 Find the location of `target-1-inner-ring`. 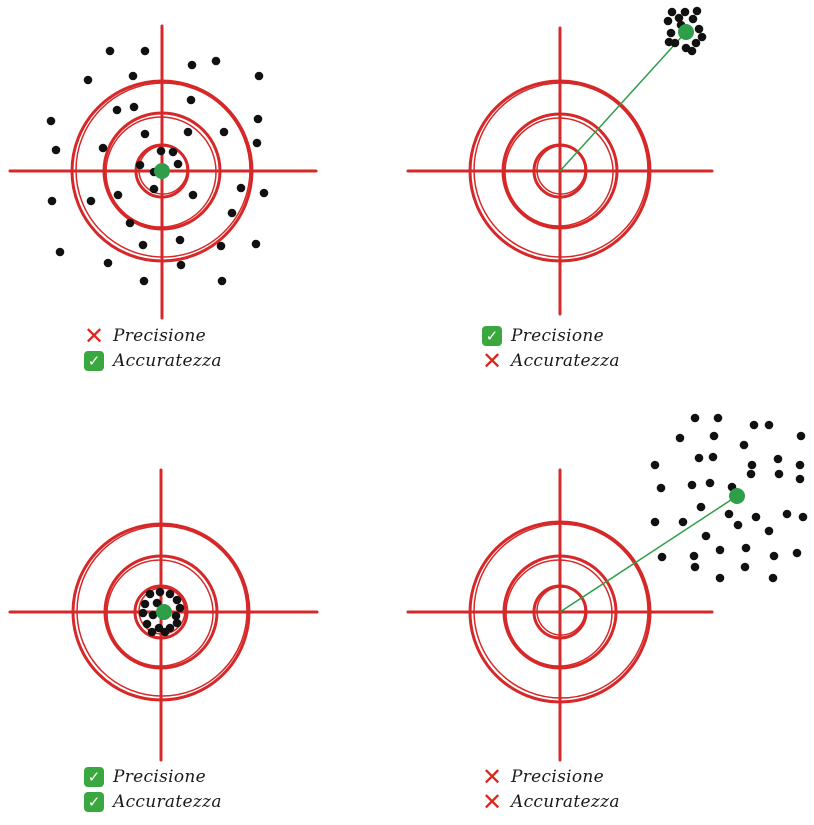

target-1-inner-ring is located at coordinates (162, 171).